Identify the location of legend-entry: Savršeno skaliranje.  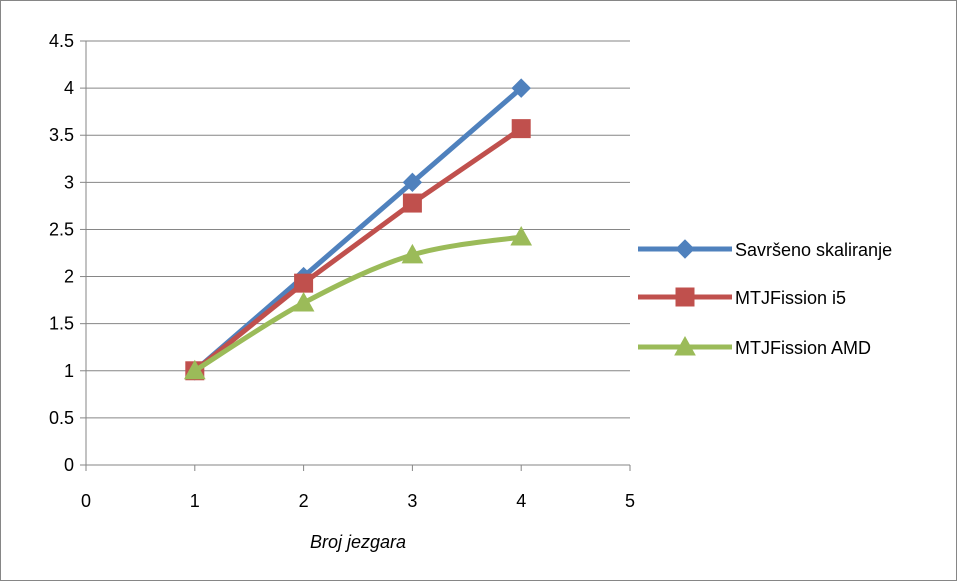
(765, 249).